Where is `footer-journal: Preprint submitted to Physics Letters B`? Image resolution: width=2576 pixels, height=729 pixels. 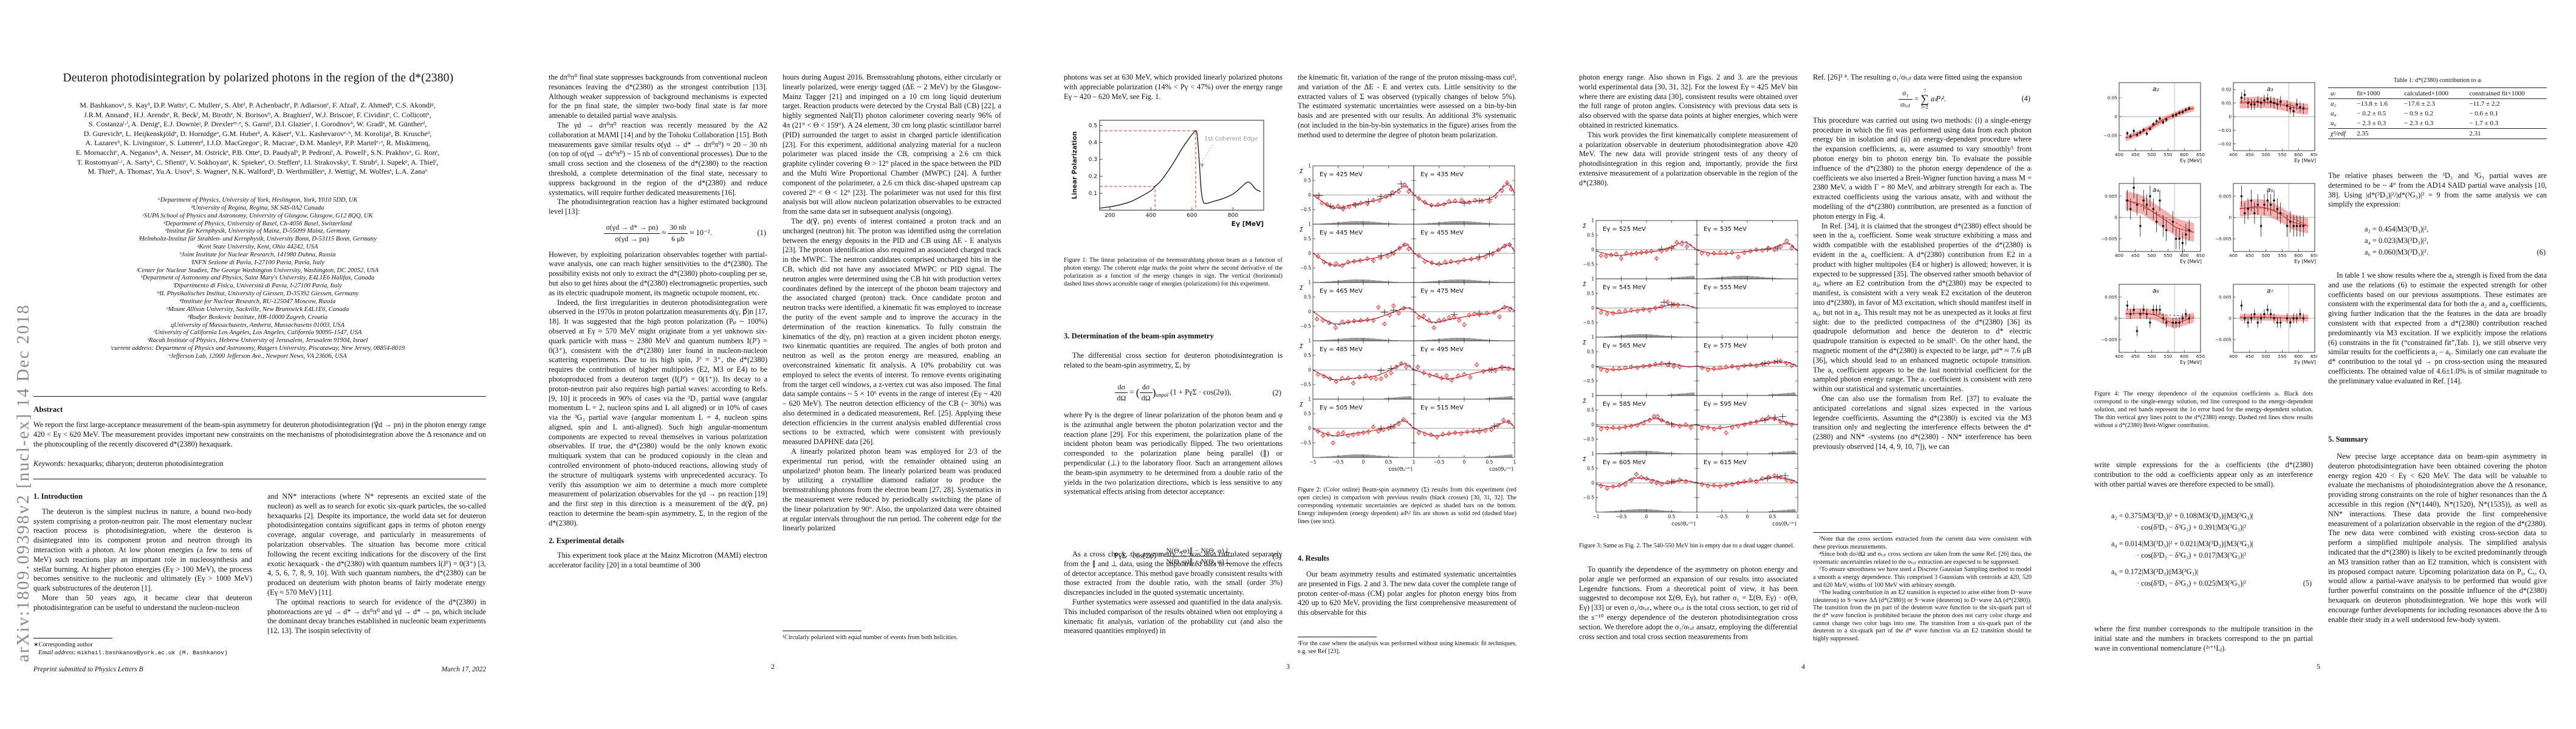 footer-journal: Preprint submitted to Physics Letters B is located at coordinates (88, 670).